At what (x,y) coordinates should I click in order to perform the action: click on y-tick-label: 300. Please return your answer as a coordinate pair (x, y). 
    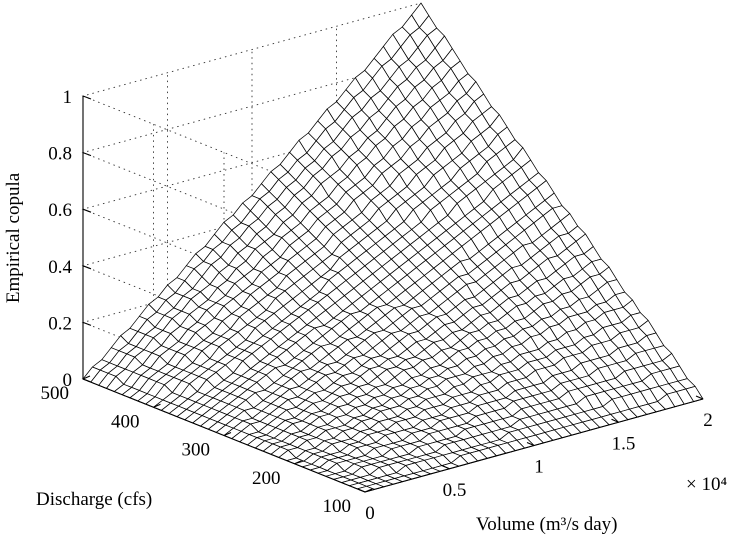
    Looking at the image, I should click on (196, 450).